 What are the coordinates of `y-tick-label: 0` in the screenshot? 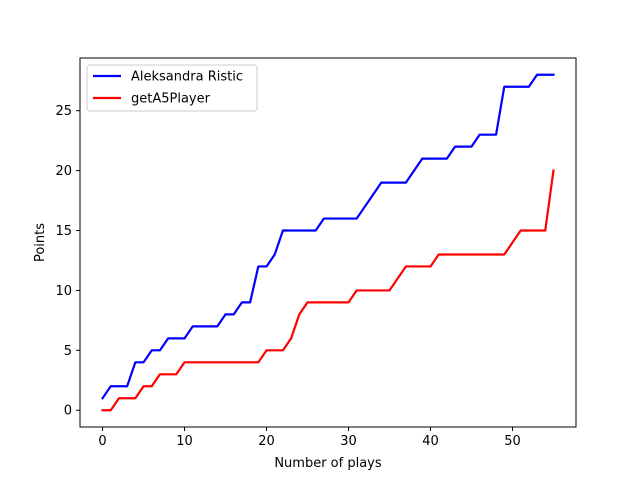 It's located at (68, 411).